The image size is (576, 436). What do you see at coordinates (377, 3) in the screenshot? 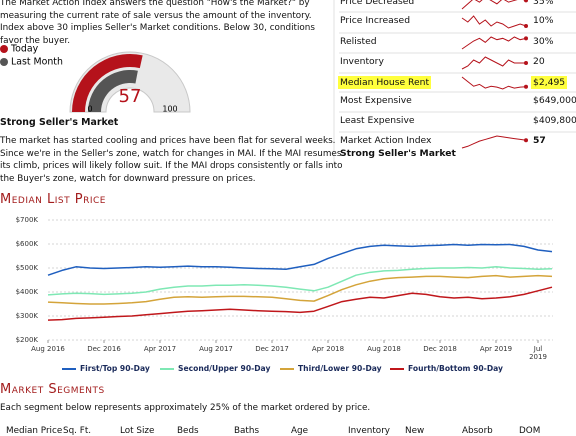
I see `metric-label: Price Decreased` at bounding box center [377, 3].